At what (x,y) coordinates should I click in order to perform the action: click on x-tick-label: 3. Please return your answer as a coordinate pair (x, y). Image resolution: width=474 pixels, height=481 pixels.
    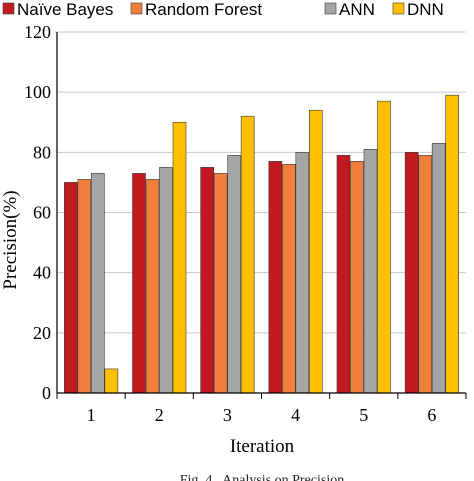
    Looking at the image, I should click on (227, 415).